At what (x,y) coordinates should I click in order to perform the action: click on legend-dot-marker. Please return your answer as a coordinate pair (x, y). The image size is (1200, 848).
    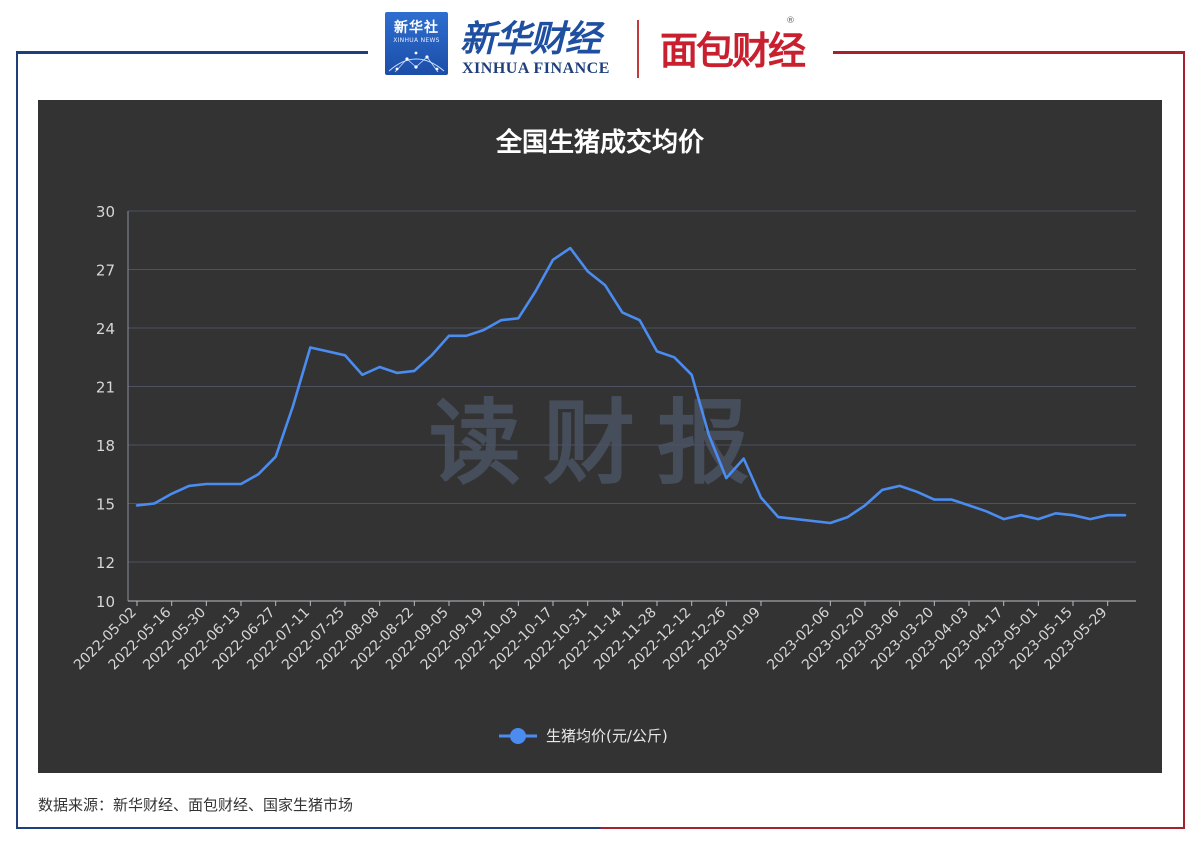
    Looking at the image, I should click on (518, 736).